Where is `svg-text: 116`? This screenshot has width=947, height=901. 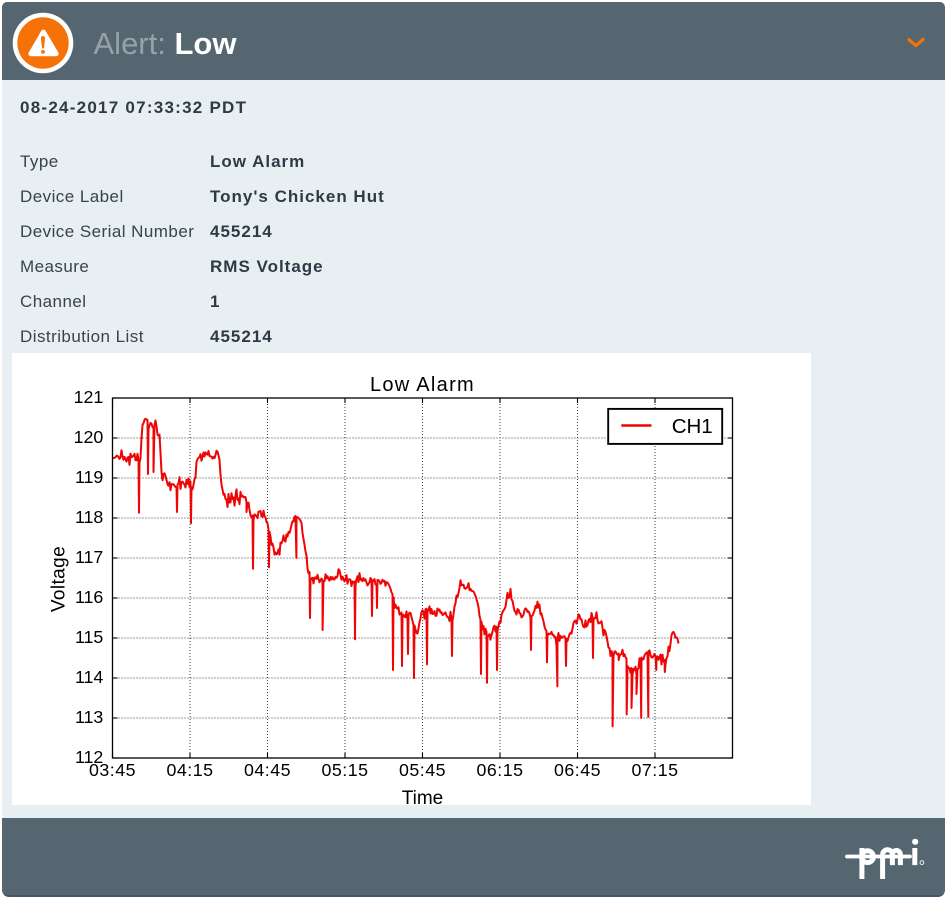 svg-text: 116 is located at coordinates (89, 597).